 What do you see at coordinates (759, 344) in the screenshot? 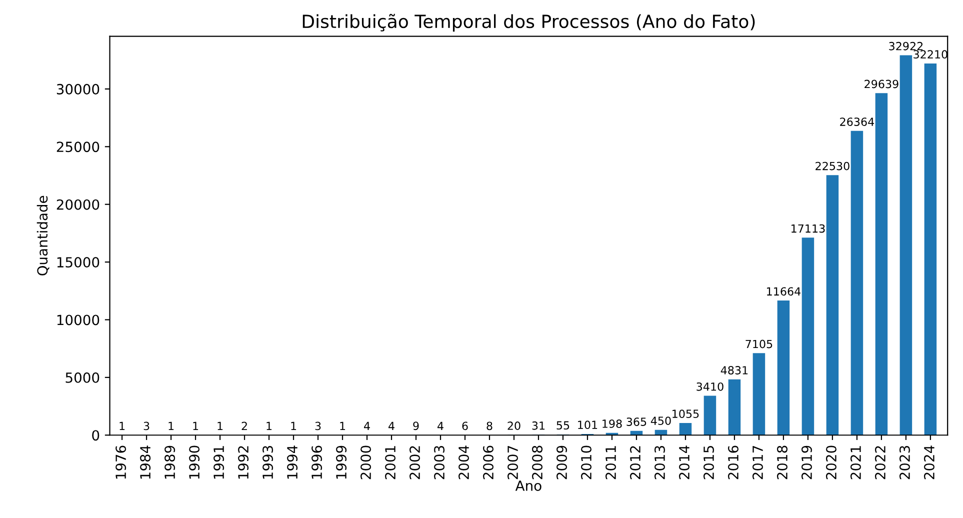
I see `data-label: 7105` at bounding box center [759, 344].